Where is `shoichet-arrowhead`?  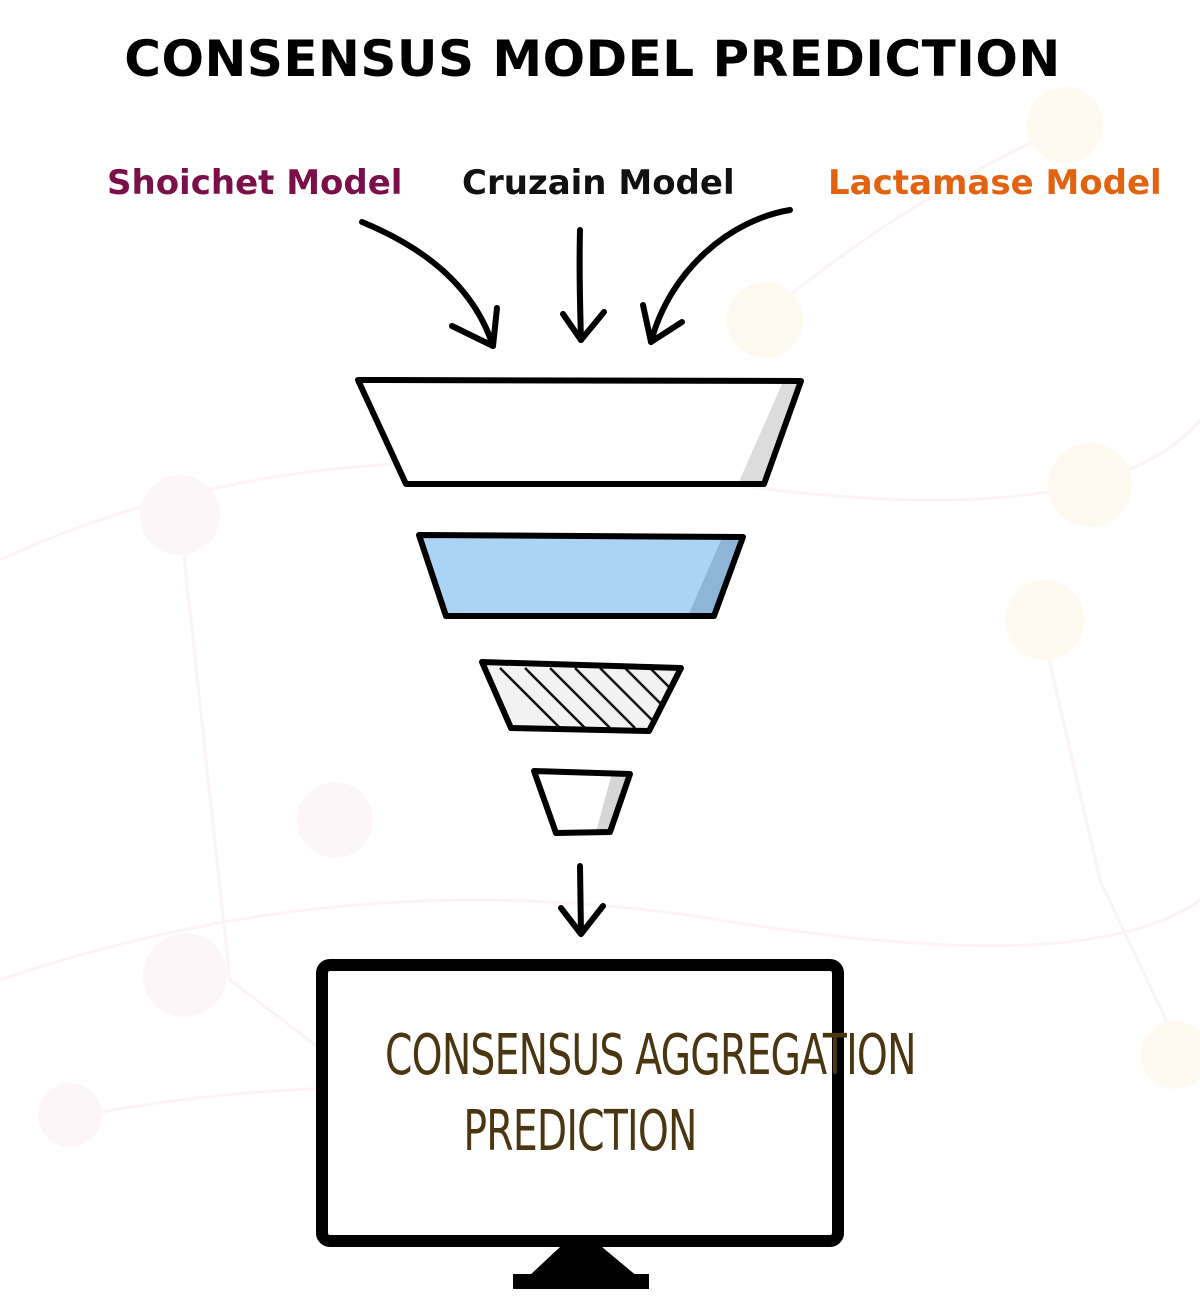
shoichet-arrowhead is located at coordinates (474, 327).